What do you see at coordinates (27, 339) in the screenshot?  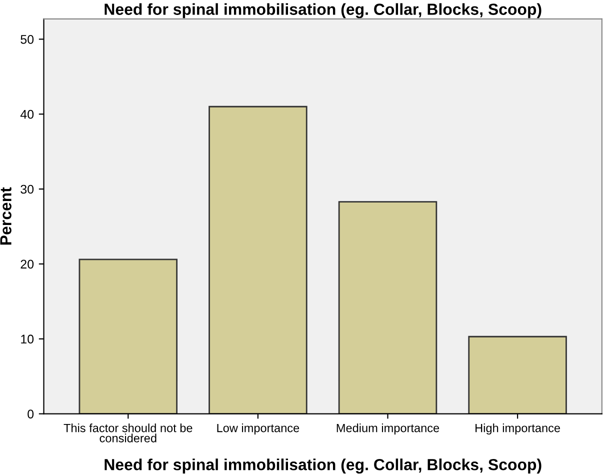 I see `y-tick-label: 10` at bounding box center [27, 339].